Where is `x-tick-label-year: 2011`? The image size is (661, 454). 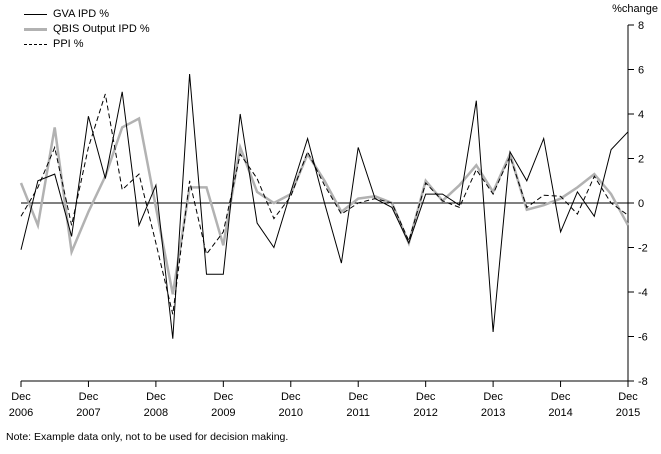
x-tick-label-year: 2011 is located at coordinates (358, 413).